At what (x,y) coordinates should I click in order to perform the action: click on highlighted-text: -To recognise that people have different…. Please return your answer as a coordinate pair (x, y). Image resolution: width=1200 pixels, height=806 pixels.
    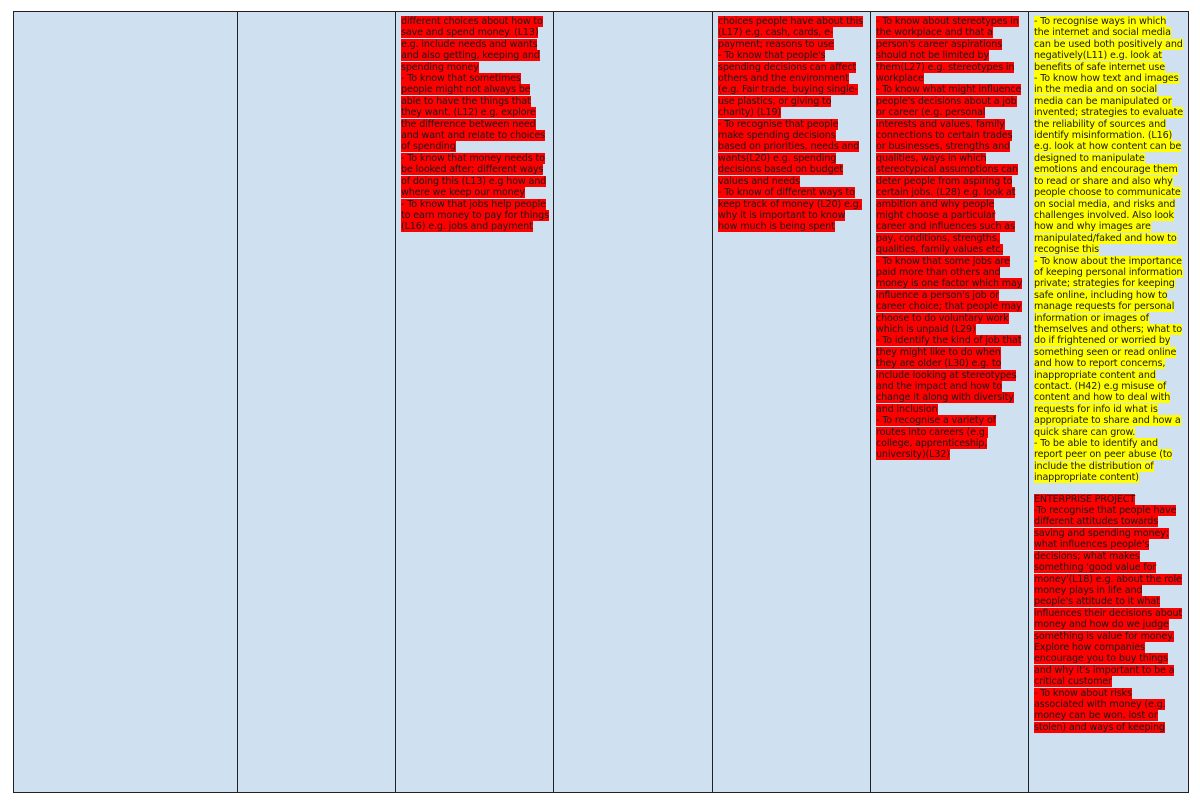
    Looking at the image, I should click on (1108, 596).